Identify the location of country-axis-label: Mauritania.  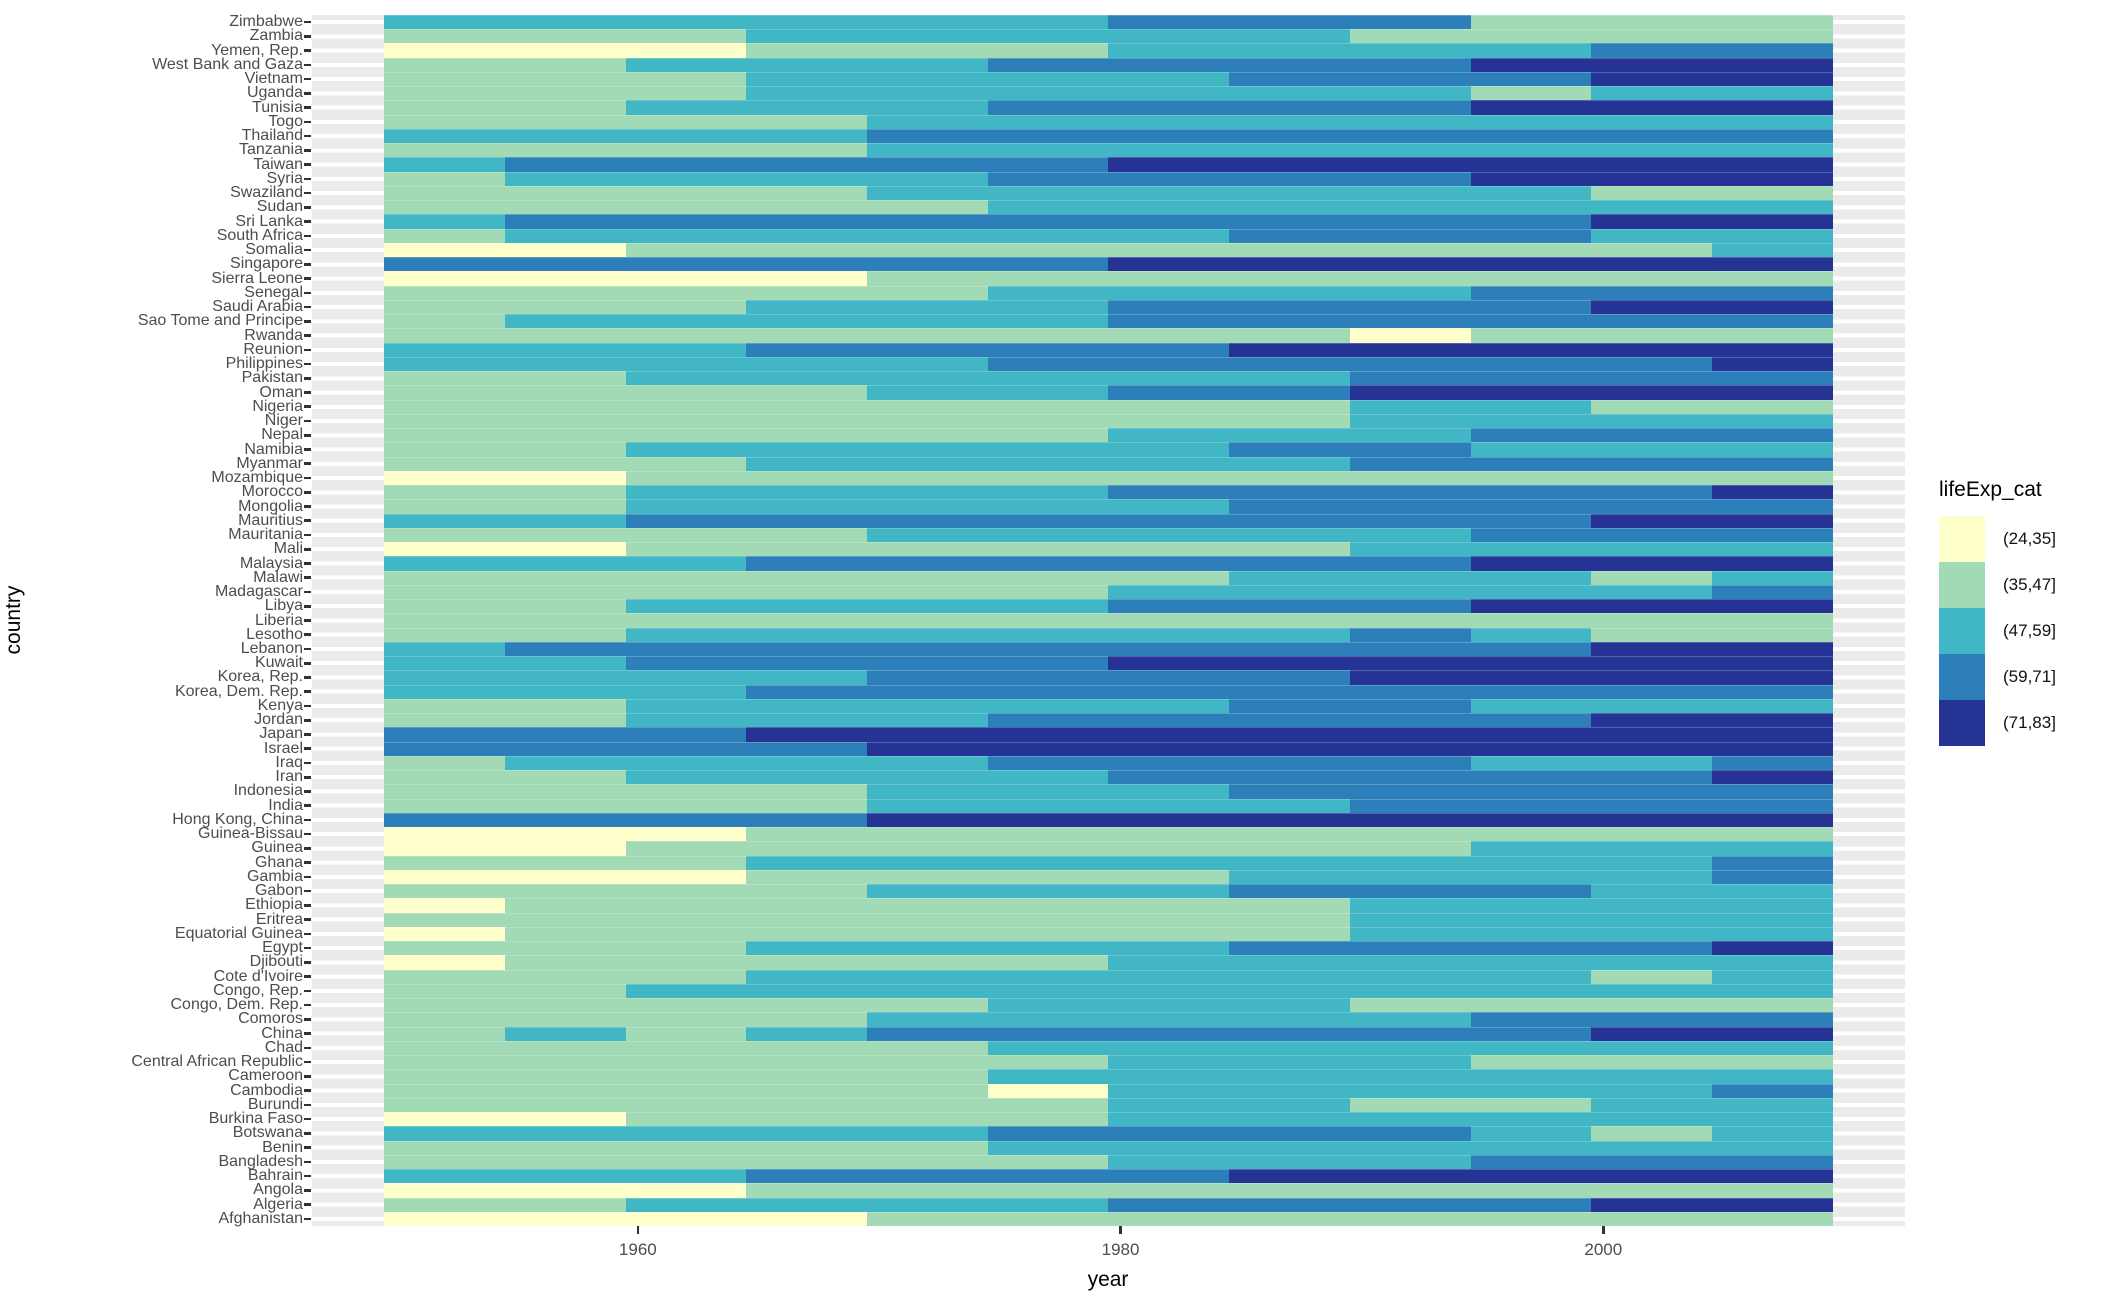
(265, 535).